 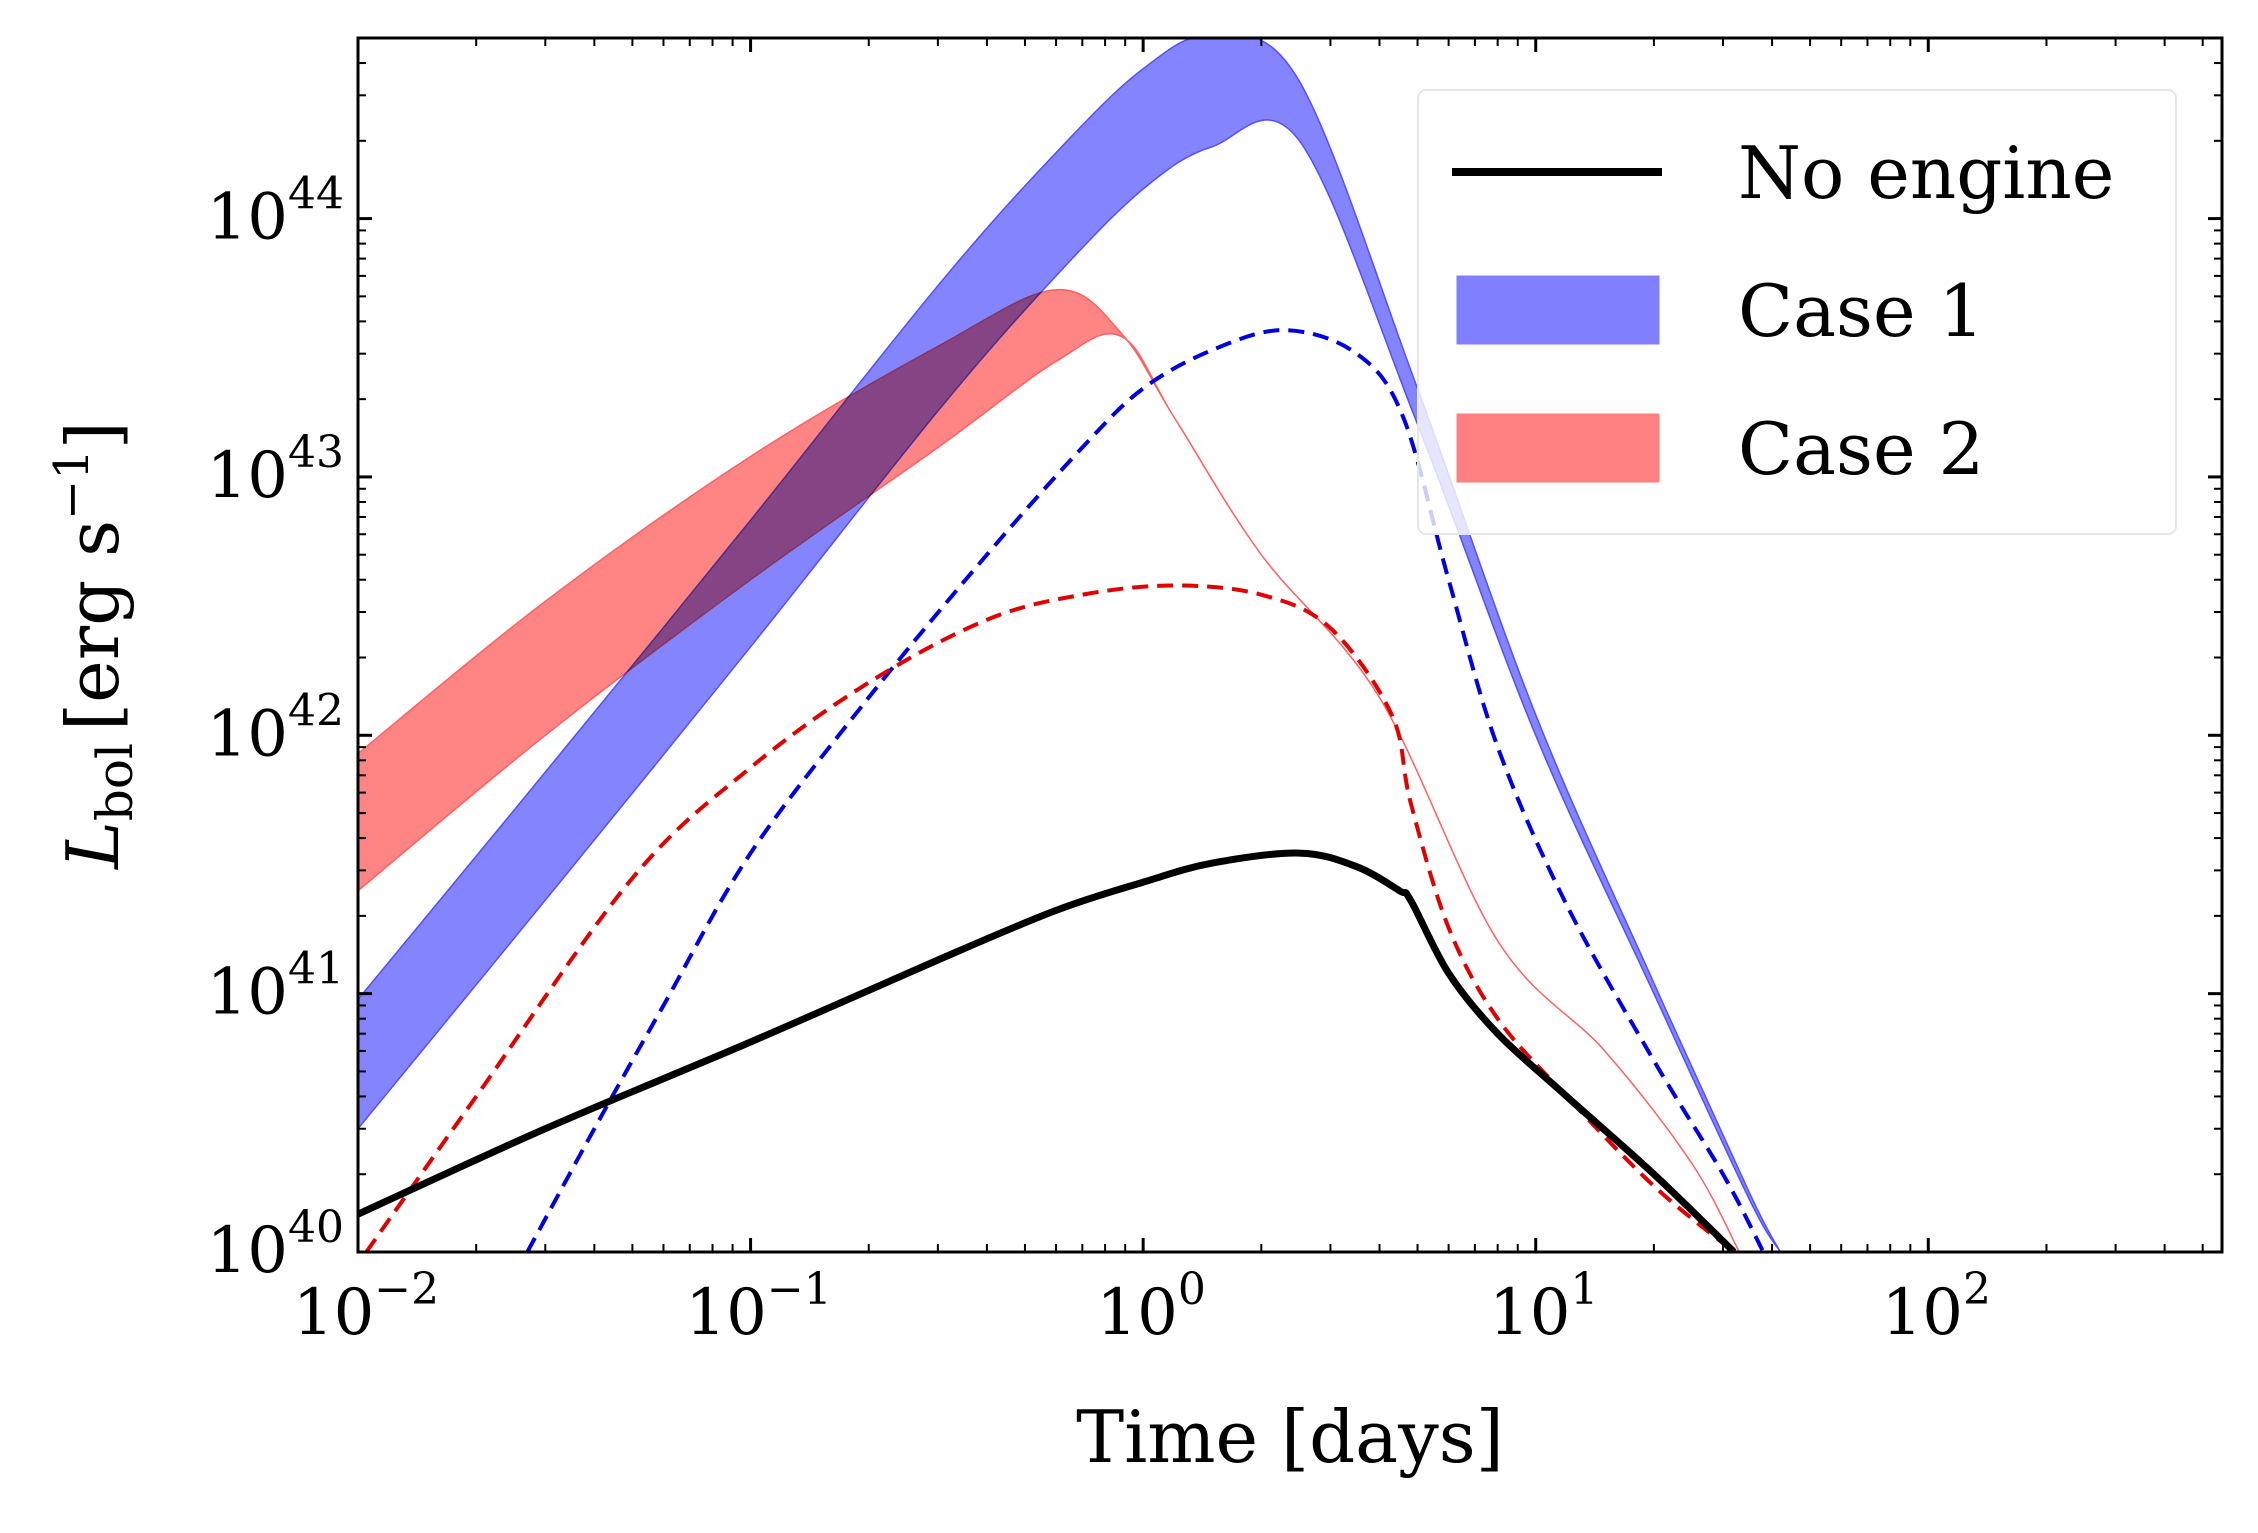 I want to click on x-tick-label: 10⁻¹, so click(x=758, y=1307).